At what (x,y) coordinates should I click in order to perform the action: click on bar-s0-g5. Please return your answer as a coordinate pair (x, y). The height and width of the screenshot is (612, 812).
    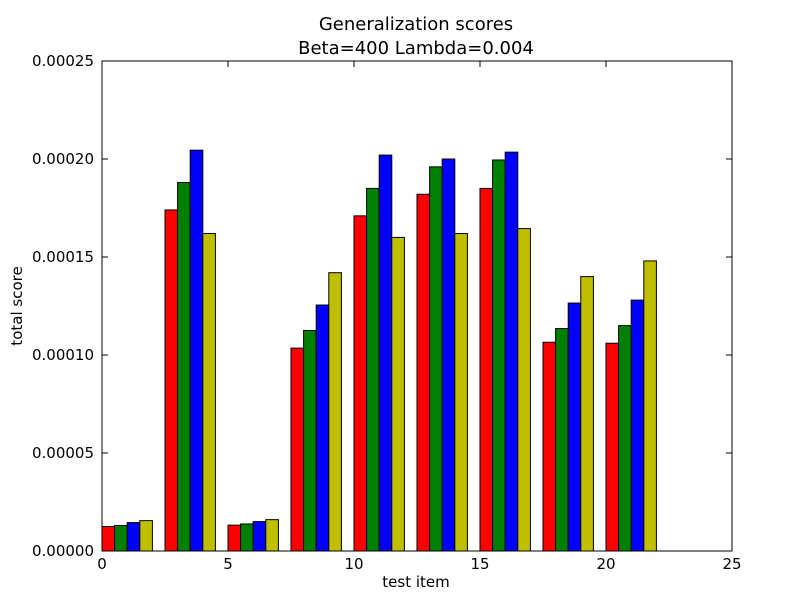
    Looking at the image, I should click on (423, 372).